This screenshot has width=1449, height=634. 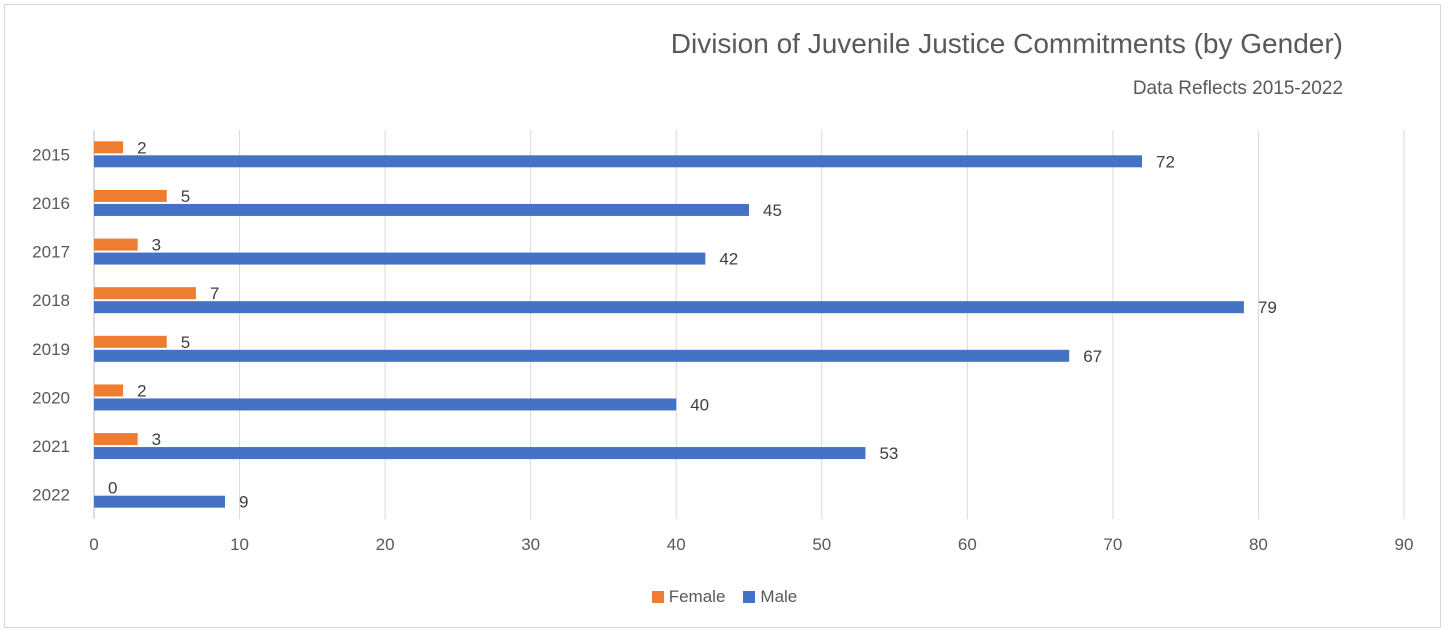 I want to click on data-label-male: 40, so click(x=699, y=404).